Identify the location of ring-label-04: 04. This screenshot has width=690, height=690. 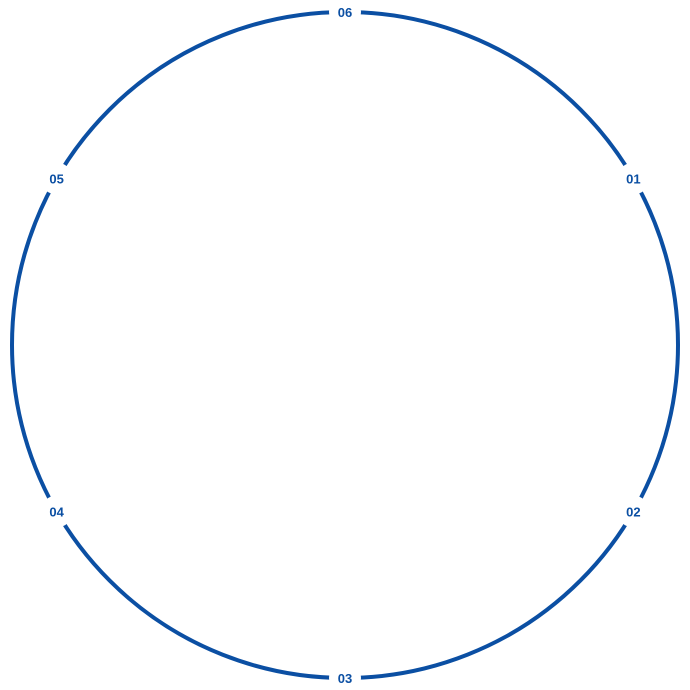
(56, 512).